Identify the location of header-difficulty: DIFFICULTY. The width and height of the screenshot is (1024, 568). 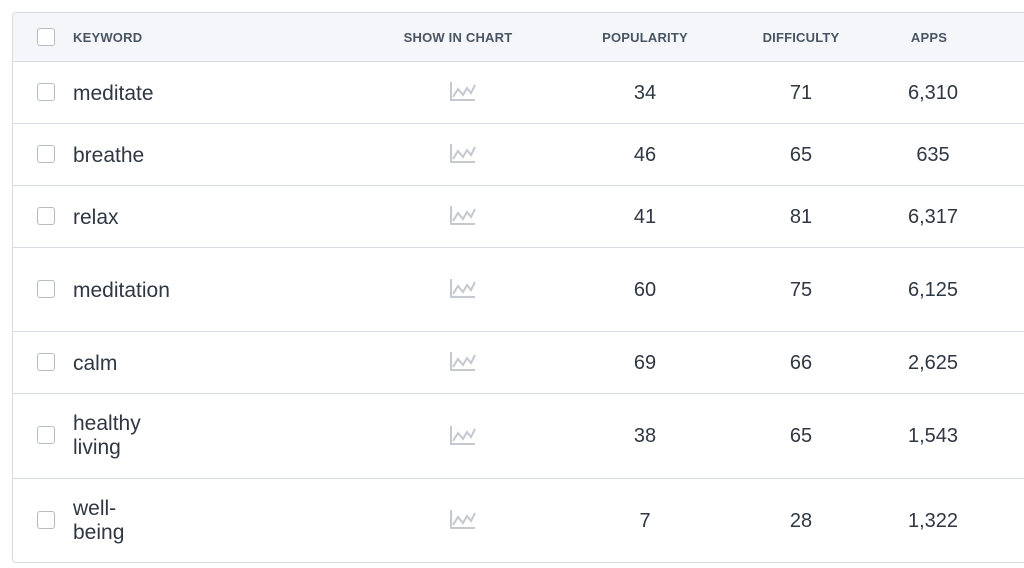
(801, 37).